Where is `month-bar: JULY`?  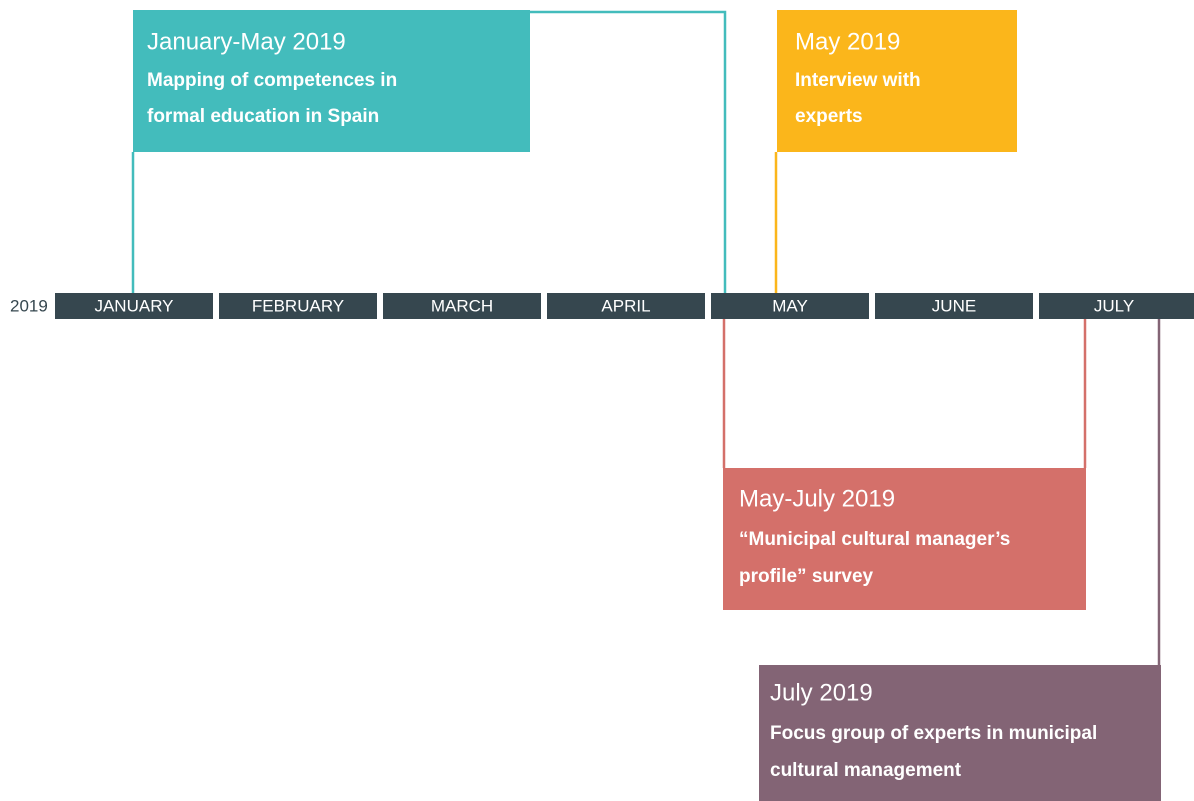 month-bar: JULY is located at coordinates (1116, 306).